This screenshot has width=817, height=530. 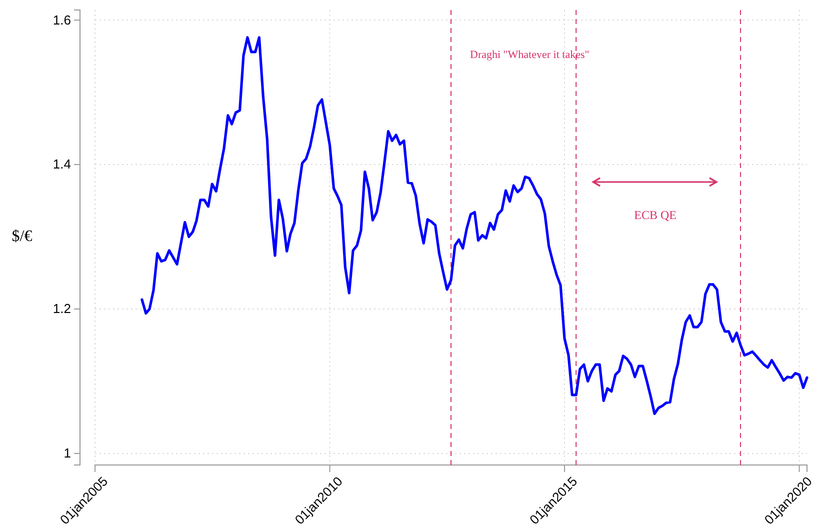 What do you see at coordinates (22, 237) in the screenshot?
I see `y-axis-title: $/€` at bounding box center [22, 237].